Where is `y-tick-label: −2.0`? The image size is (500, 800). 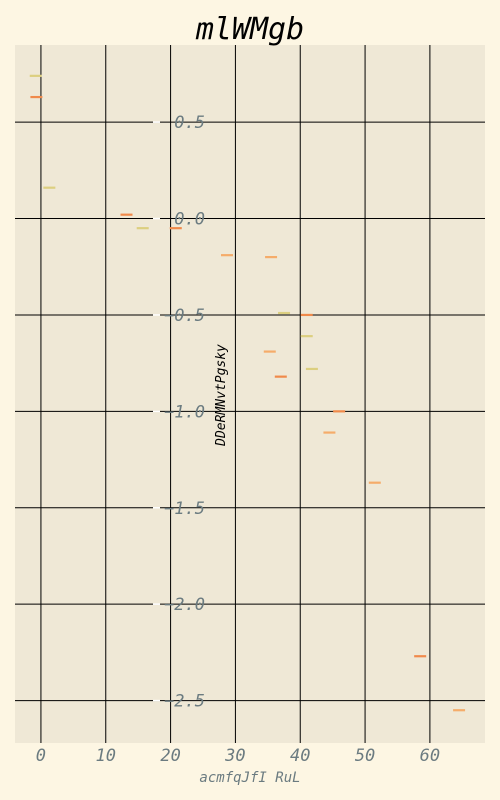 y-tick-label: −2.0 is located at coordinates (184, 605).